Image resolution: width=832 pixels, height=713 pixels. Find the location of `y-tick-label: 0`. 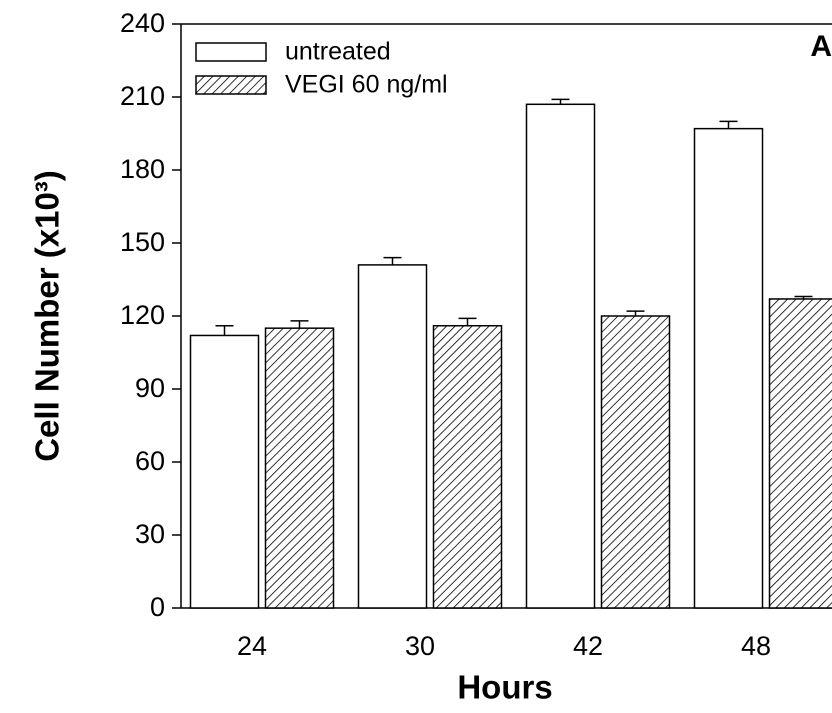

y-tick-label: 0 is located at coordinates (157, 607).